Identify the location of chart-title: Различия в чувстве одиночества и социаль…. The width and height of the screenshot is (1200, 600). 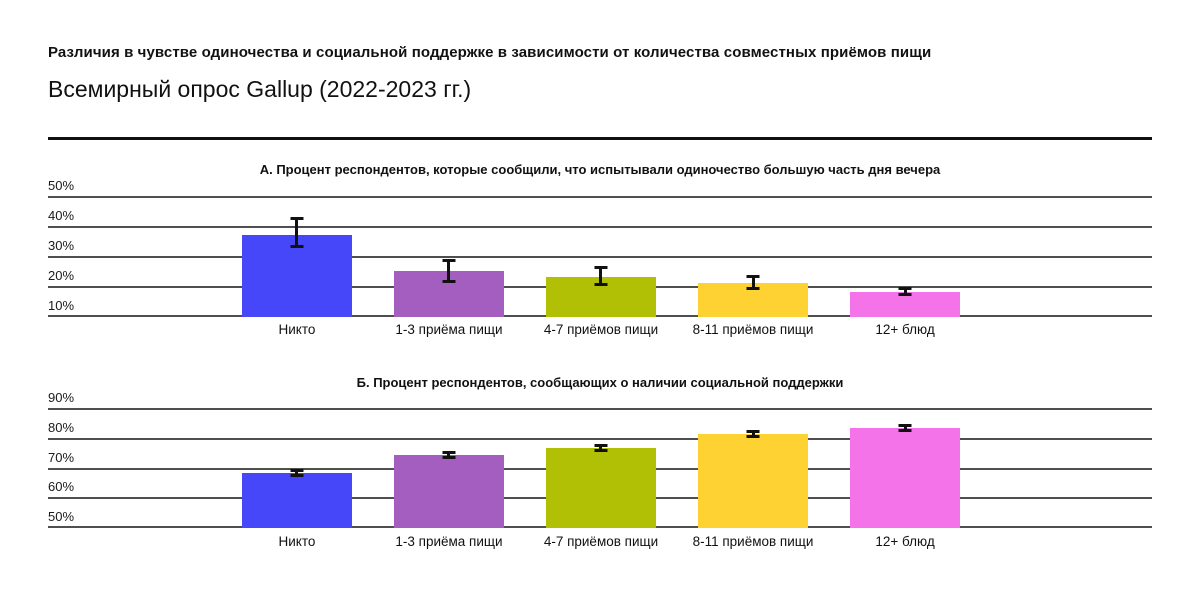
(490, 52).